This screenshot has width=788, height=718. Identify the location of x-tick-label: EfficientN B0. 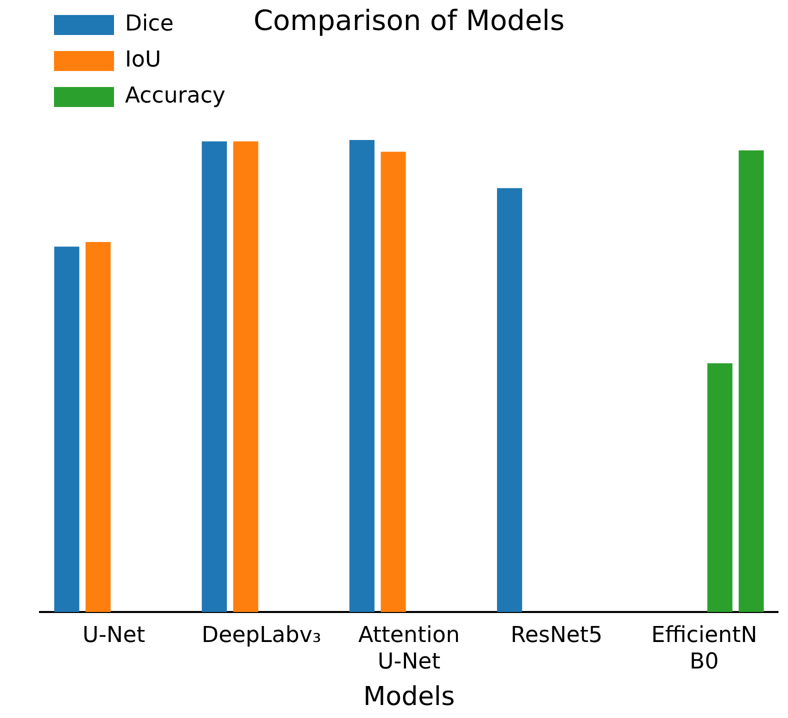
(704, 648).